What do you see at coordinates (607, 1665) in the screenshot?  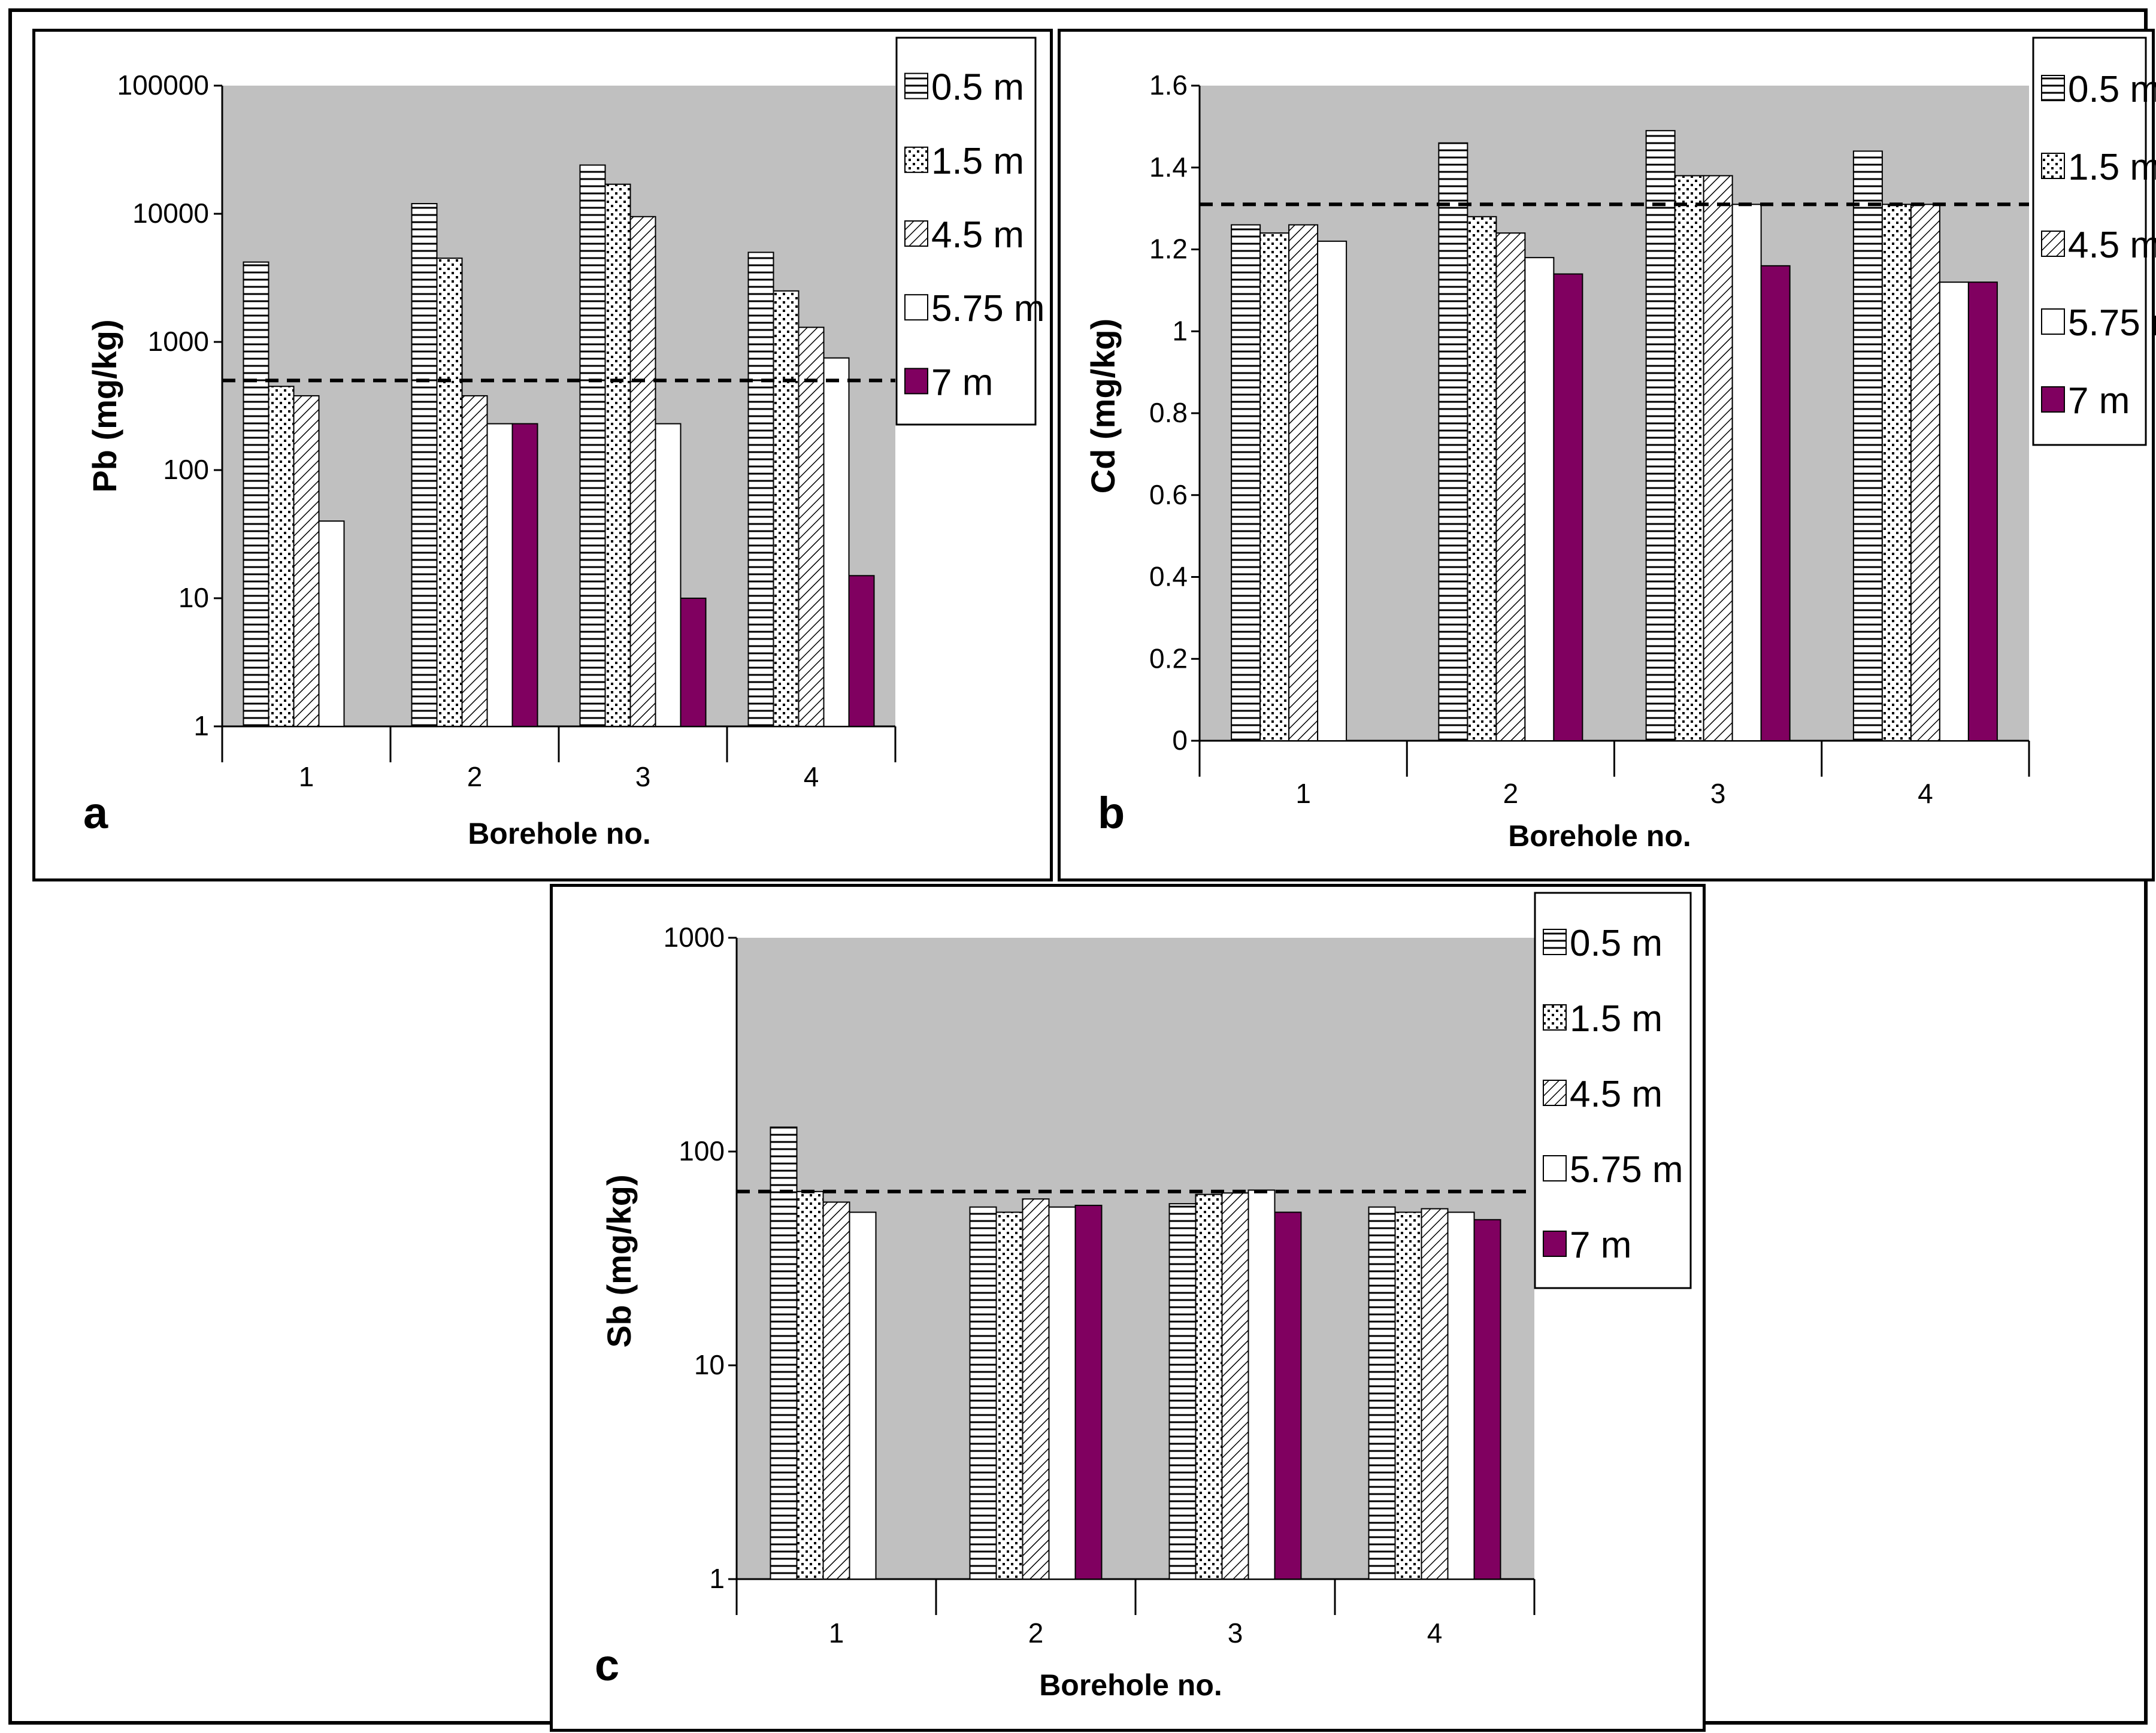 I see `panel-letter-c: c` at bounding box center [607, 1665].